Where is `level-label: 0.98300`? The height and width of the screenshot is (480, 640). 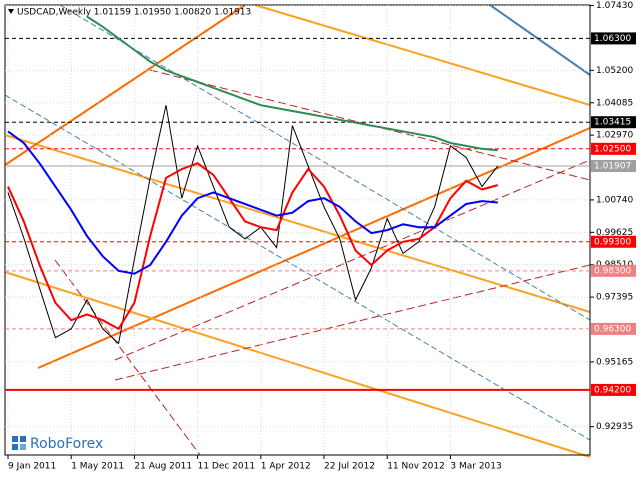
level-label: 0.98300 is located at coordinates (612, 271).